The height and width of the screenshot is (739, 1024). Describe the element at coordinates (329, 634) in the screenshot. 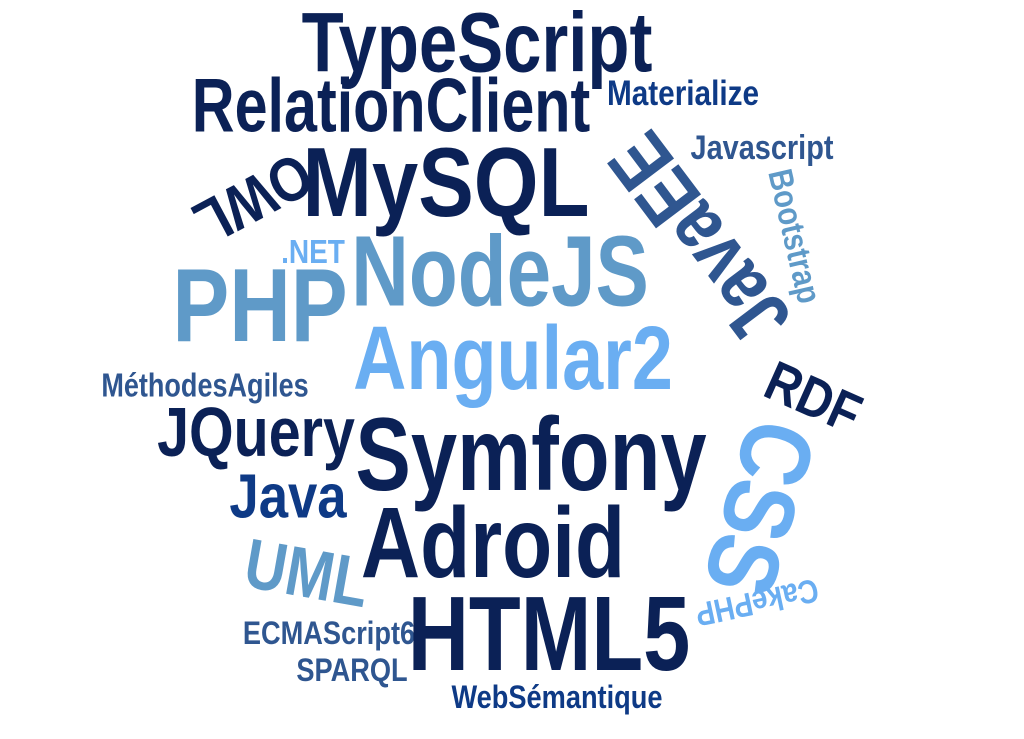

I see `word-ecmascript6: ECMAScript6` at that location.